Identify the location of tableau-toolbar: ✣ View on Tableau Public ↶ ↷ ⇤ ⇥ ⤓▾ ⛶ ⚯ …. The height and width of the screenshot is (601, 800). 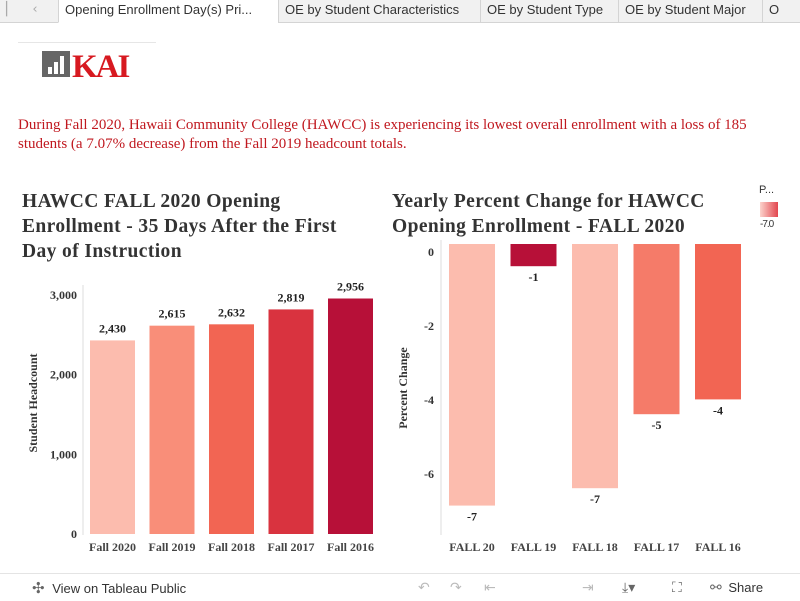
(400, 587).